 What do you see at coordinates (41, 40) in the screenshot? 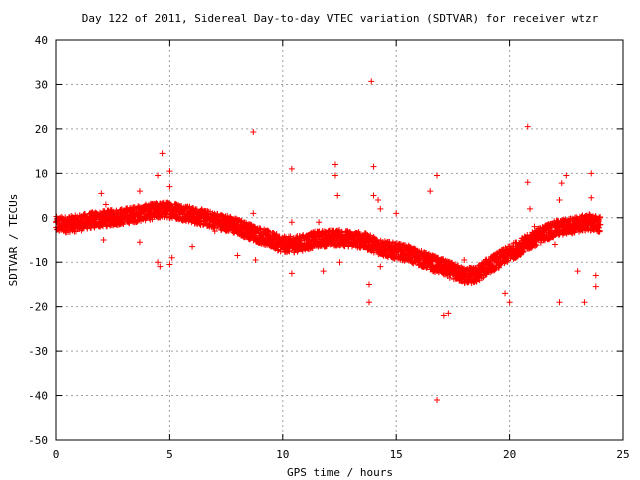
I see `y-tick-label: 40` at bounding box center [41, 40].